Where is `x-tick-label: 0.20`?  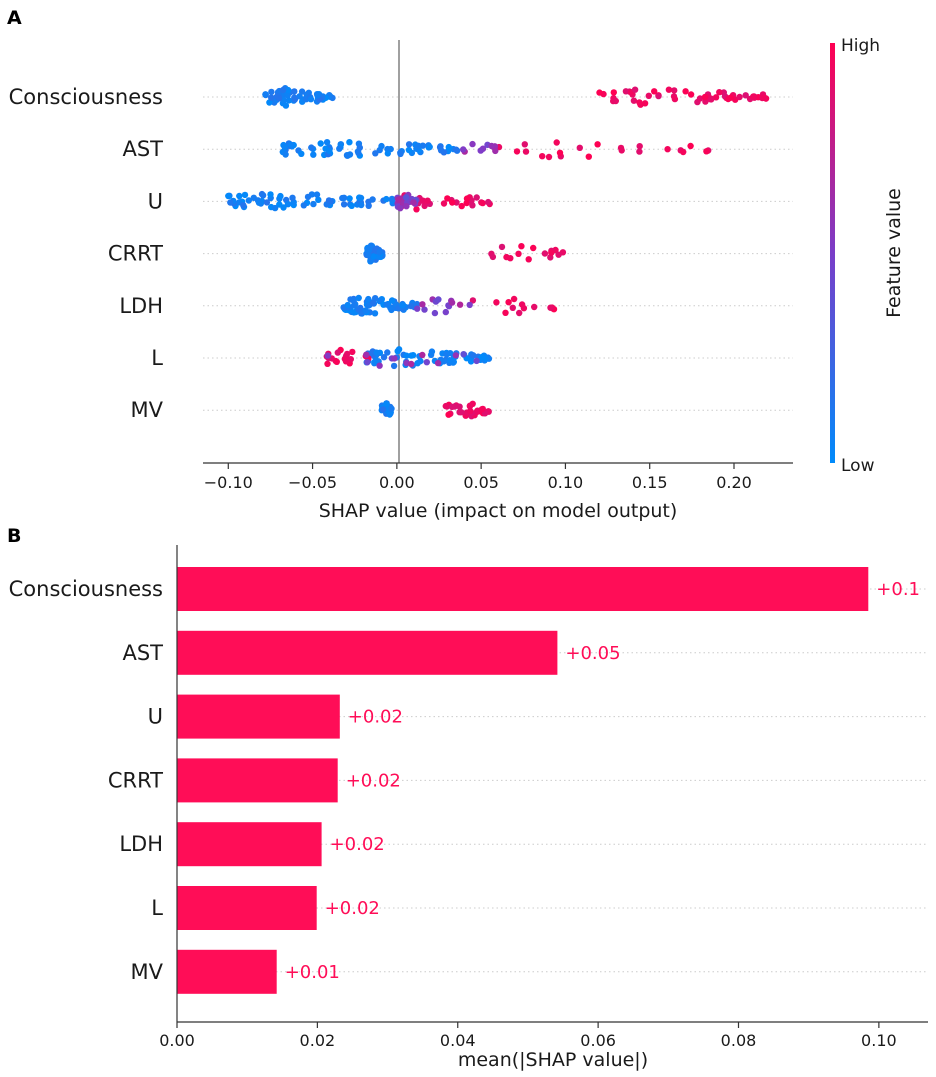 x-tick-label: 0.20 is located at coordinates (734, 482).